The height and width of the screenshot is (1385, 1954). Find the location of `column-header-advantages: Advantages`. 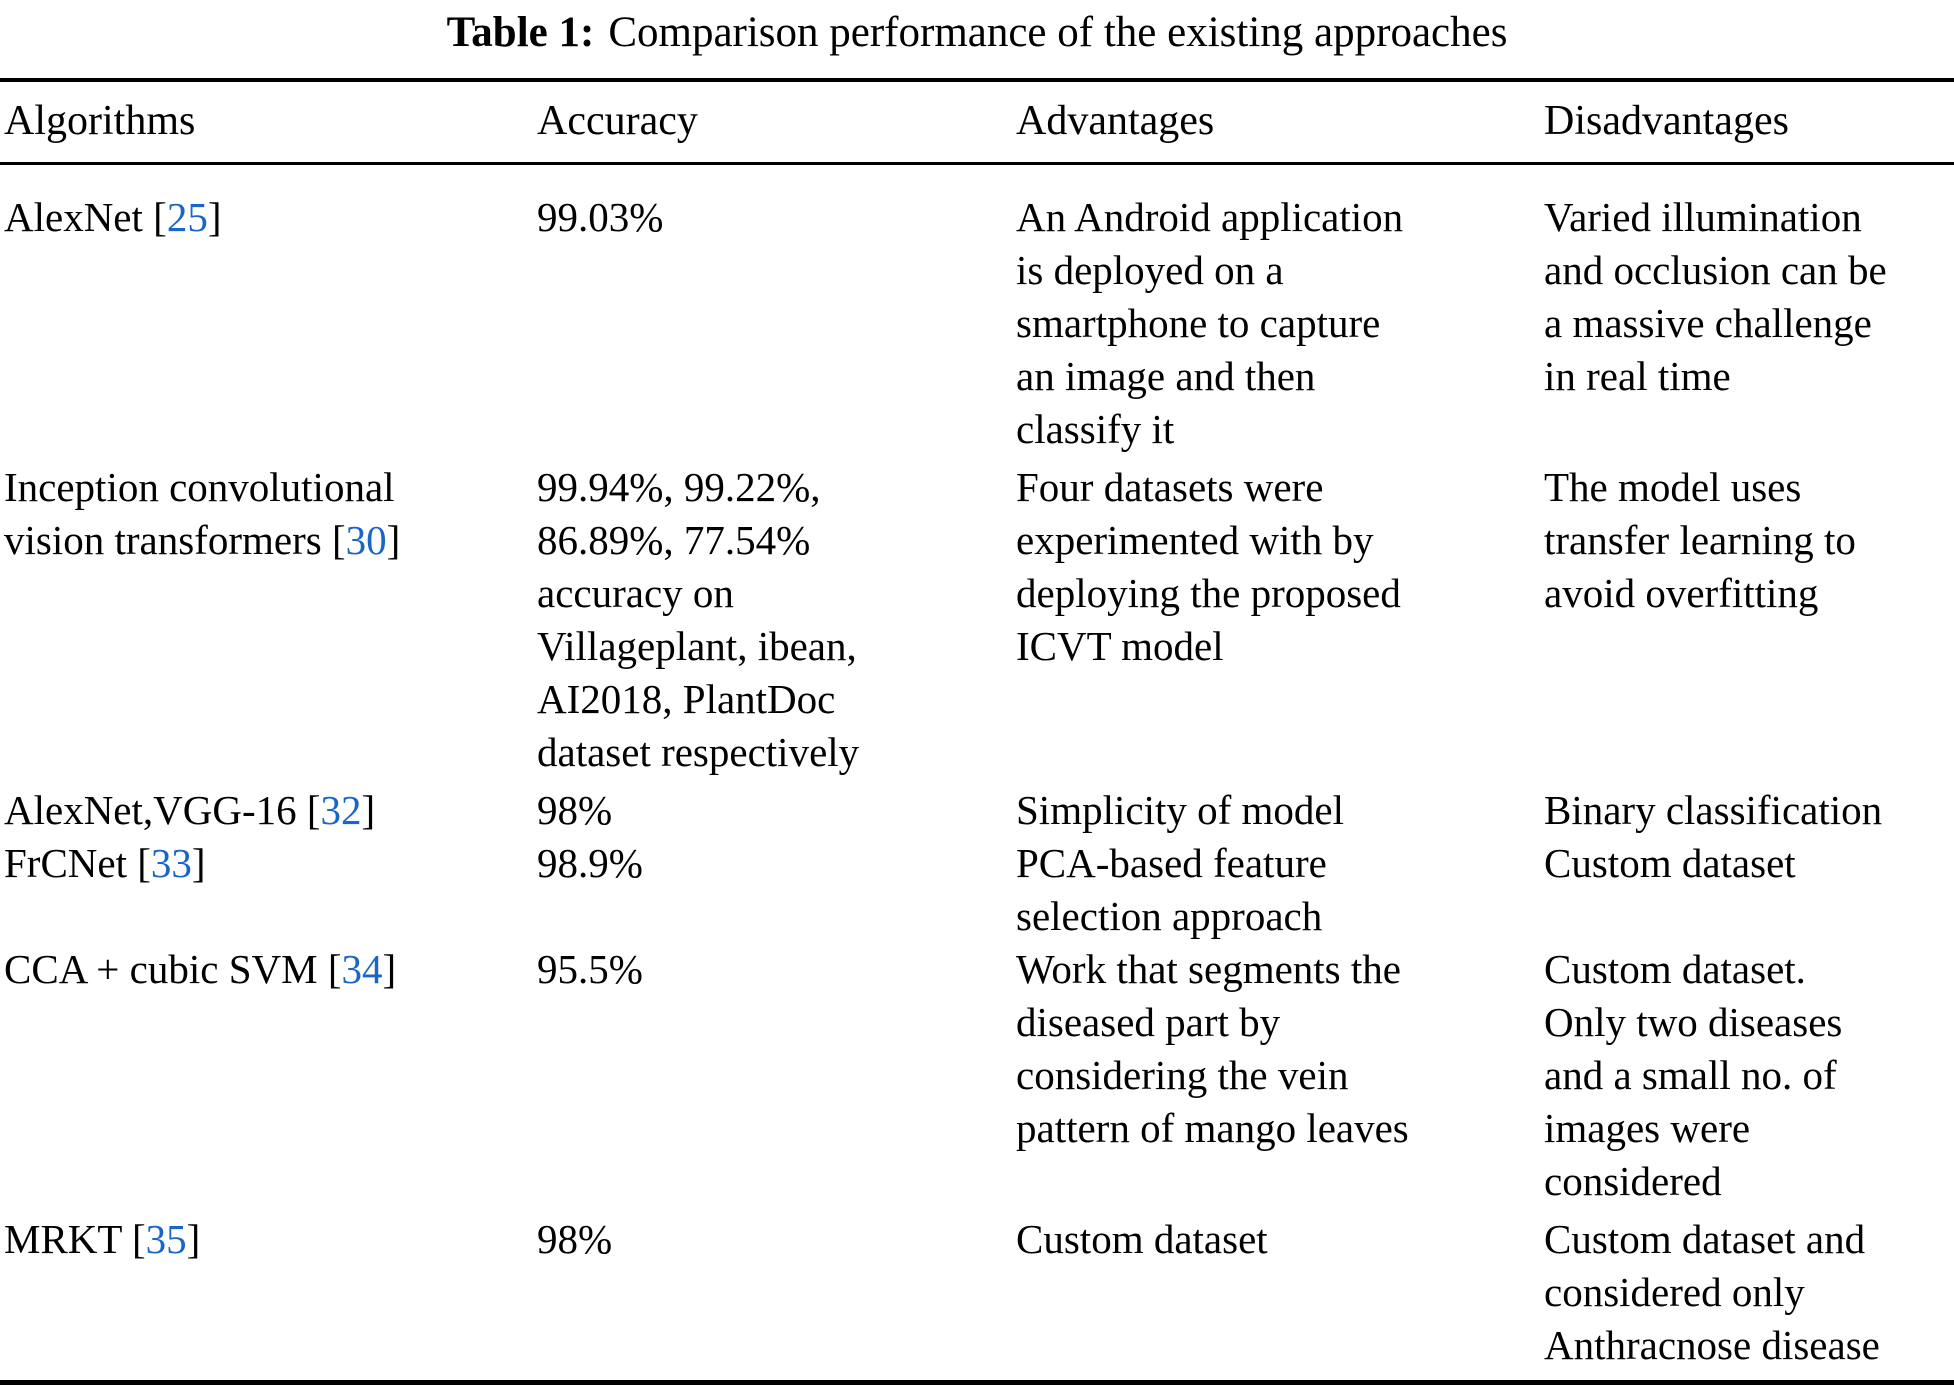

column-header-advantages: Advantages is located at coordinates (1280, 122).